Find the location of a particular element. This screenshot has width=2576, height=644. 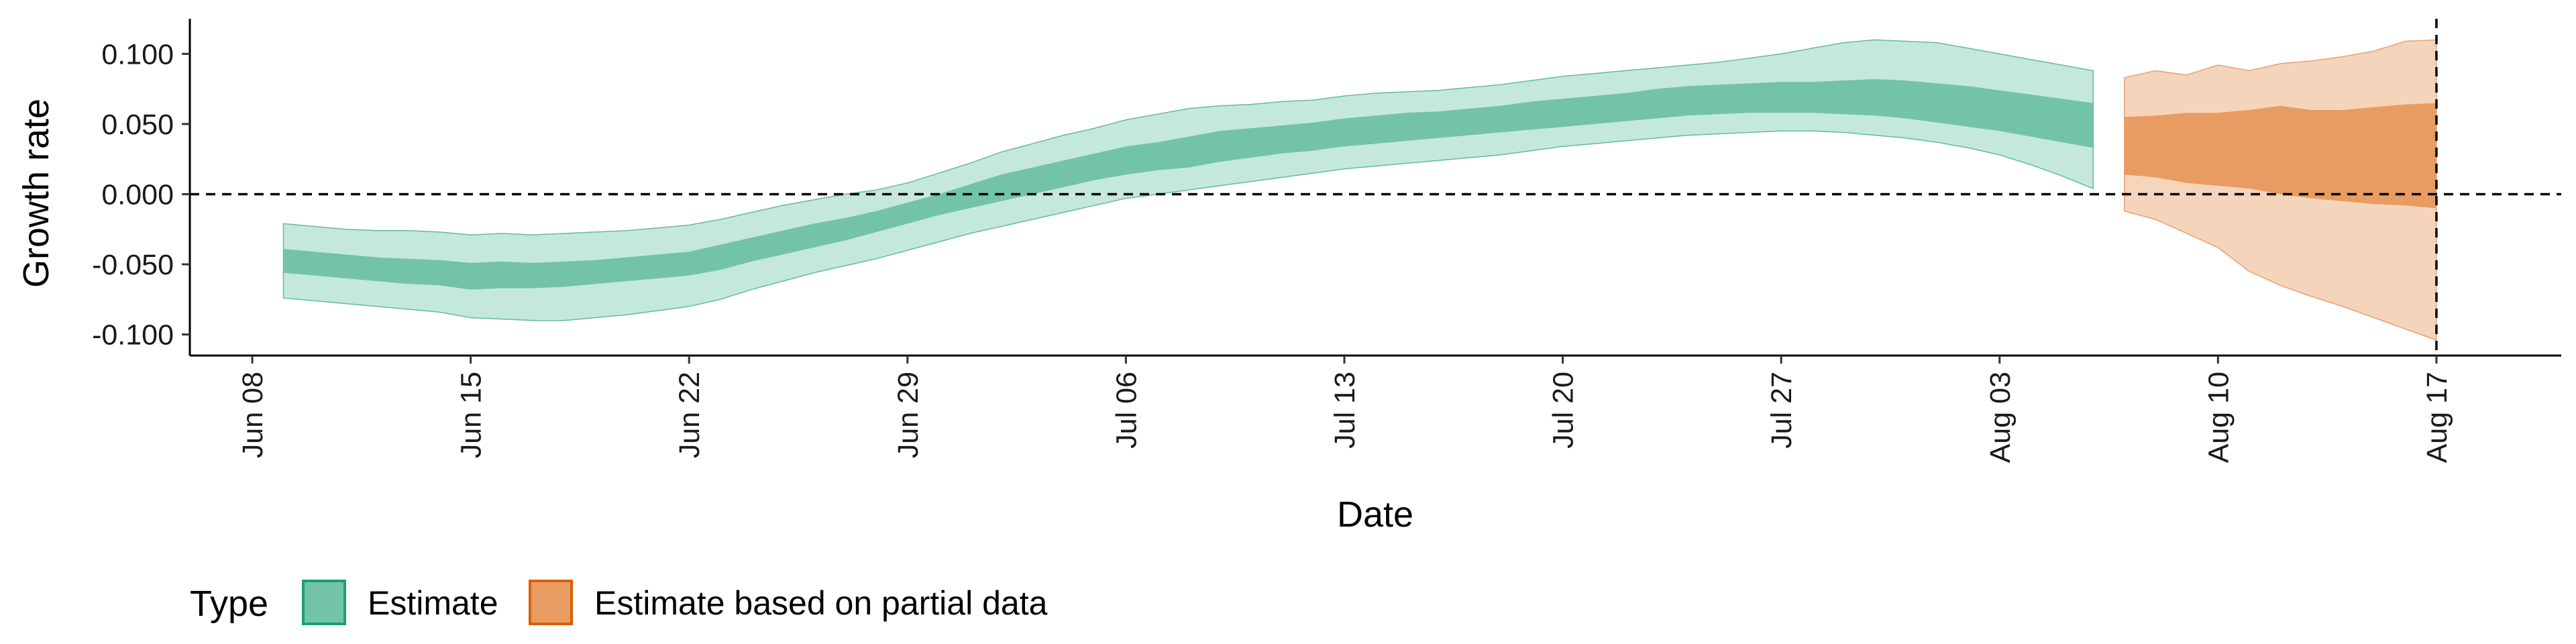

legend-title: Type is located at coordinates (229, 604).